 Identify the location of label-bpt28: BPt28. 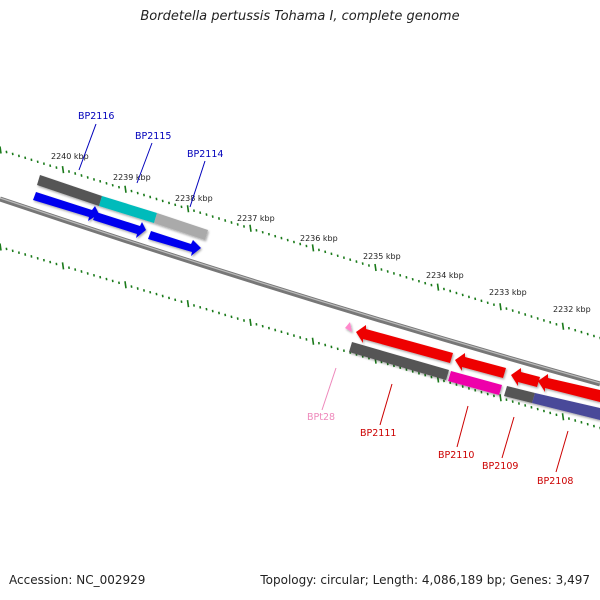
(321, 417).